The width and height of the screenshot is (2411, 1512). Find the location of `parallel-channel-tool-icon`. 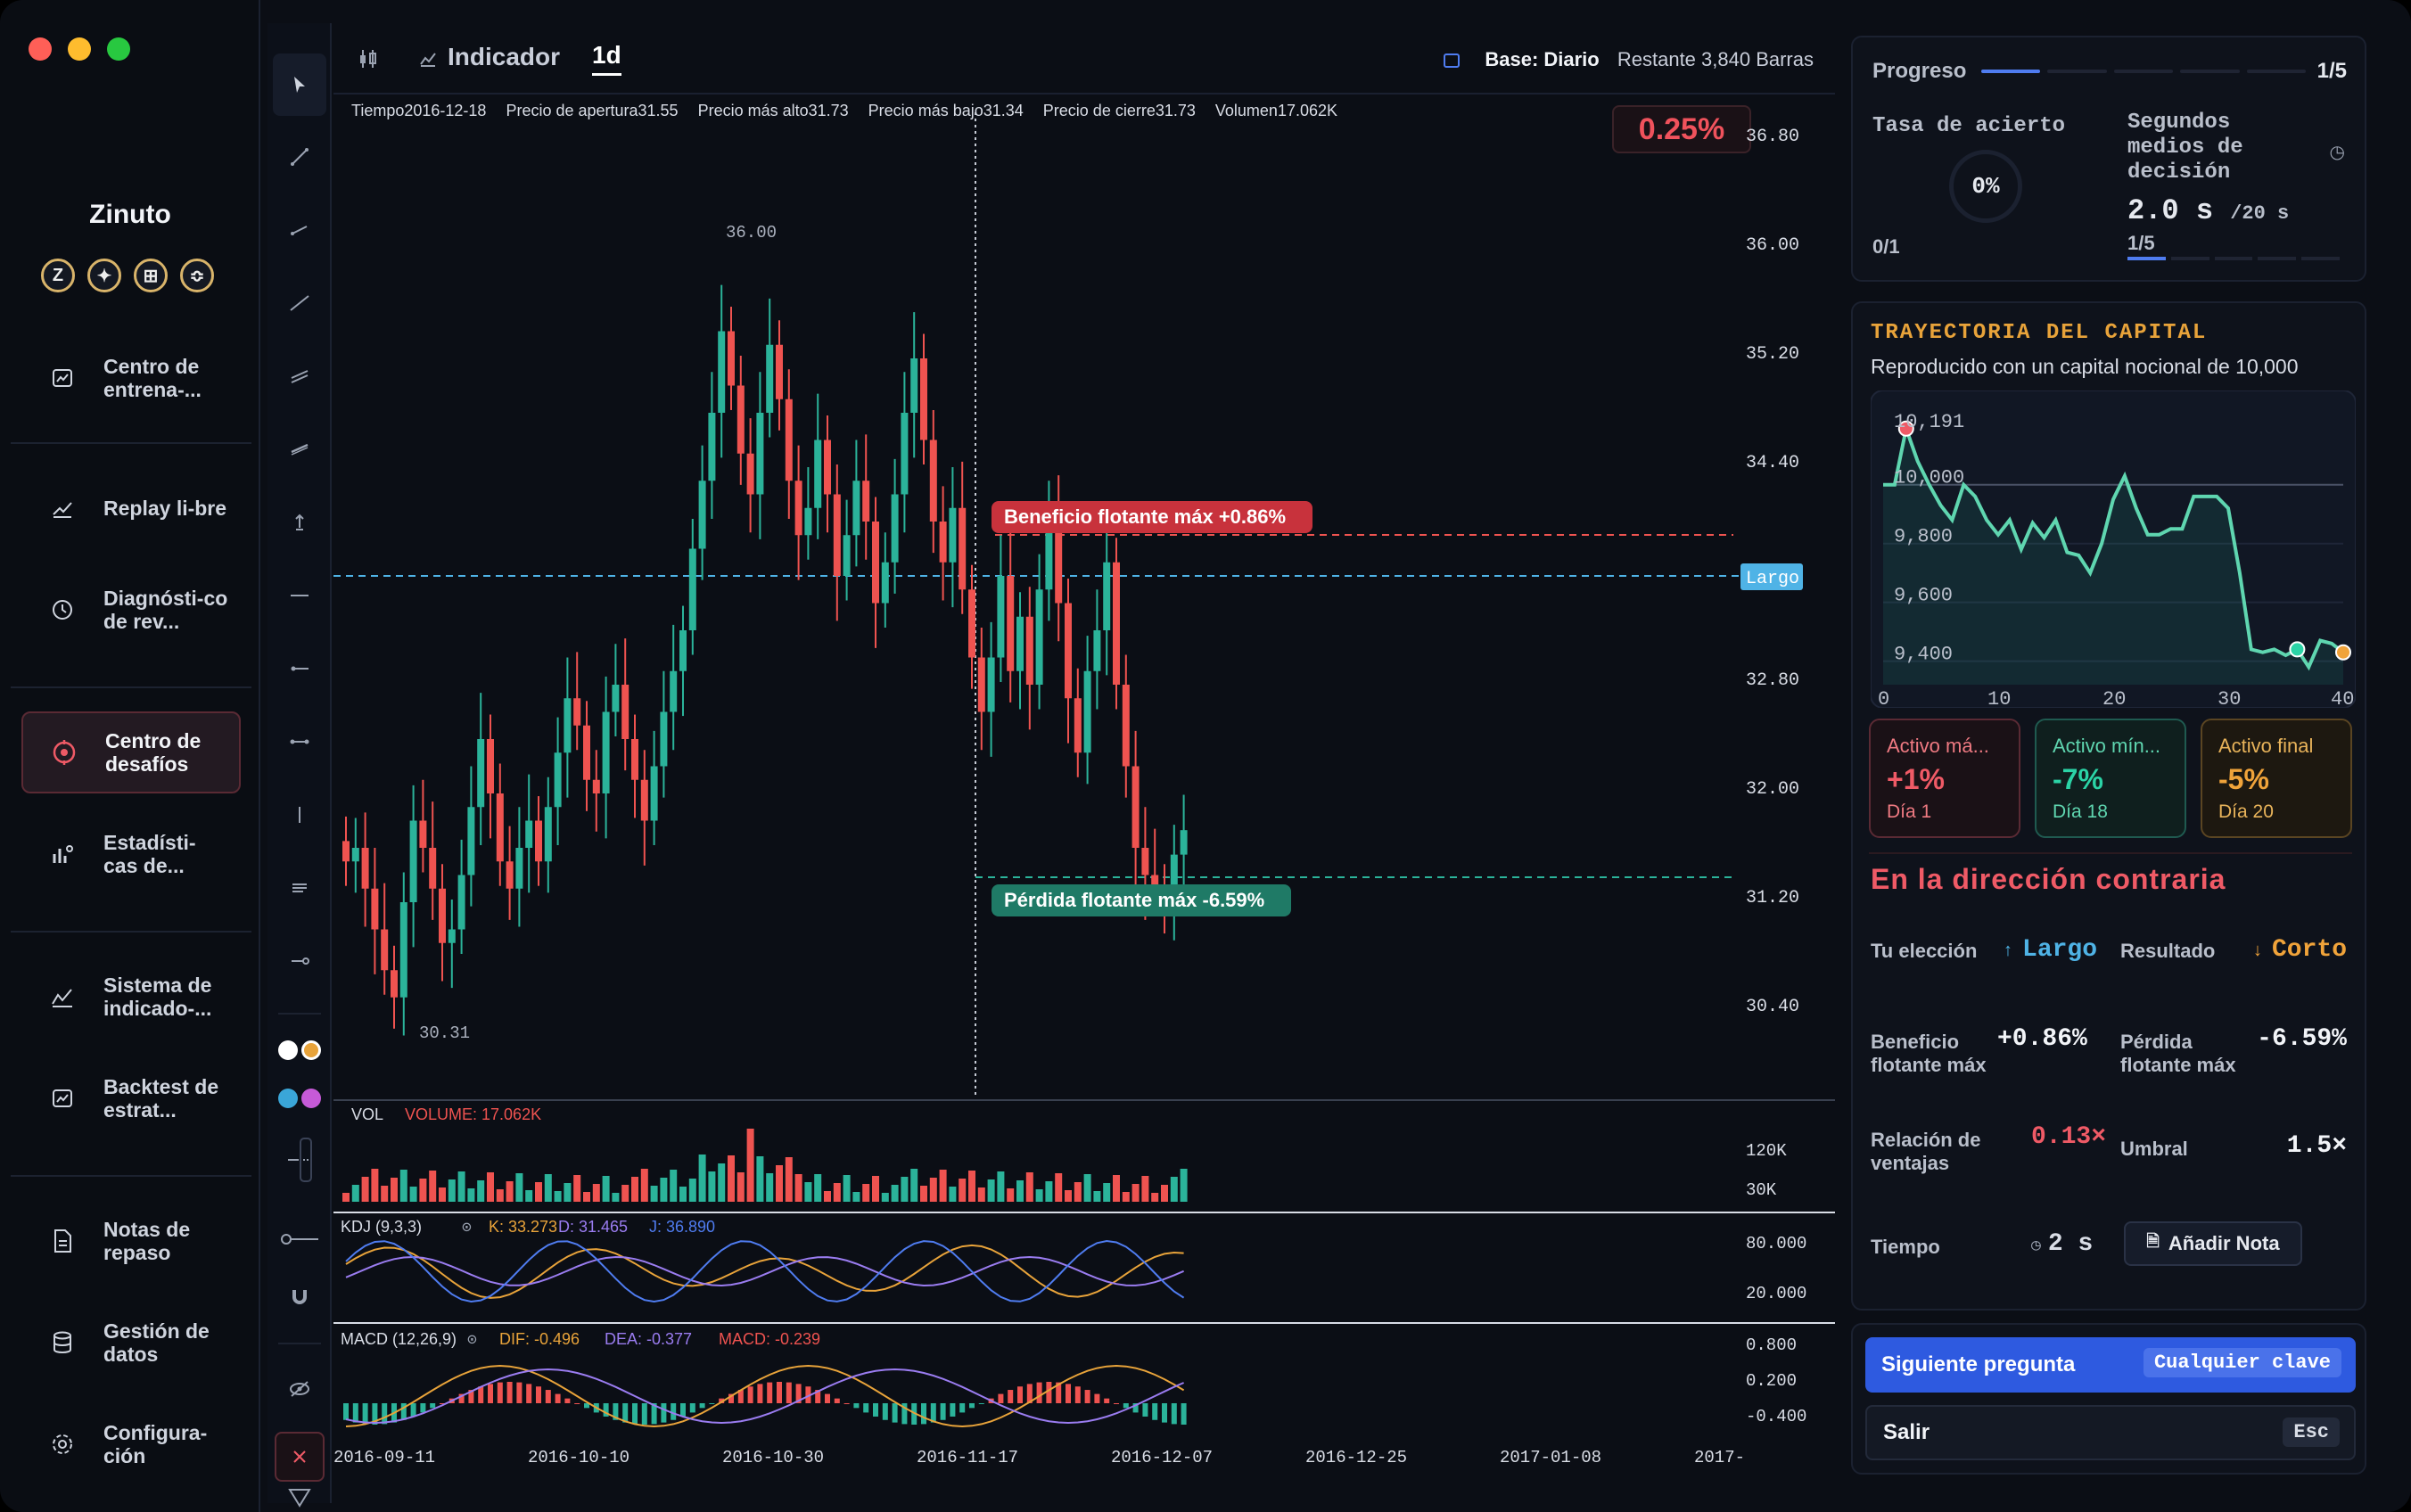

parallel-channel-tool-icon is located at coordinates (299, 376).